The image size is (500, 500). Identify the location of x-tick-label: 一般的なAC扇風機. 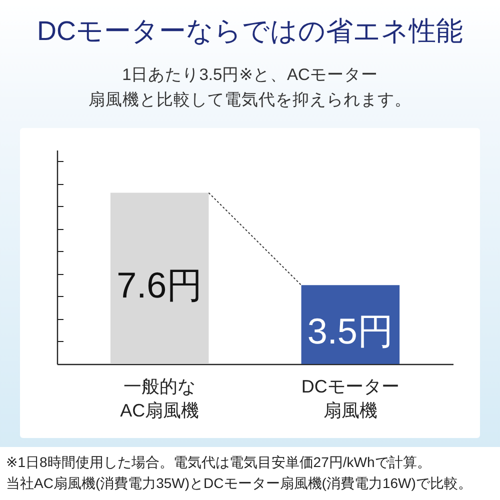
(160, 398).